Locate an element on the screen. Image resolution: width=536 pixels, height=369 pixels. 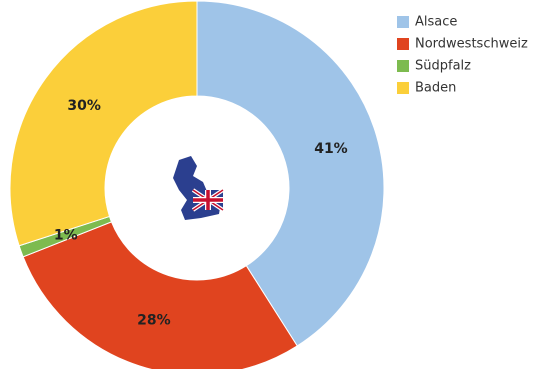
legend-label: Baden is located at coordinates (435, 88).